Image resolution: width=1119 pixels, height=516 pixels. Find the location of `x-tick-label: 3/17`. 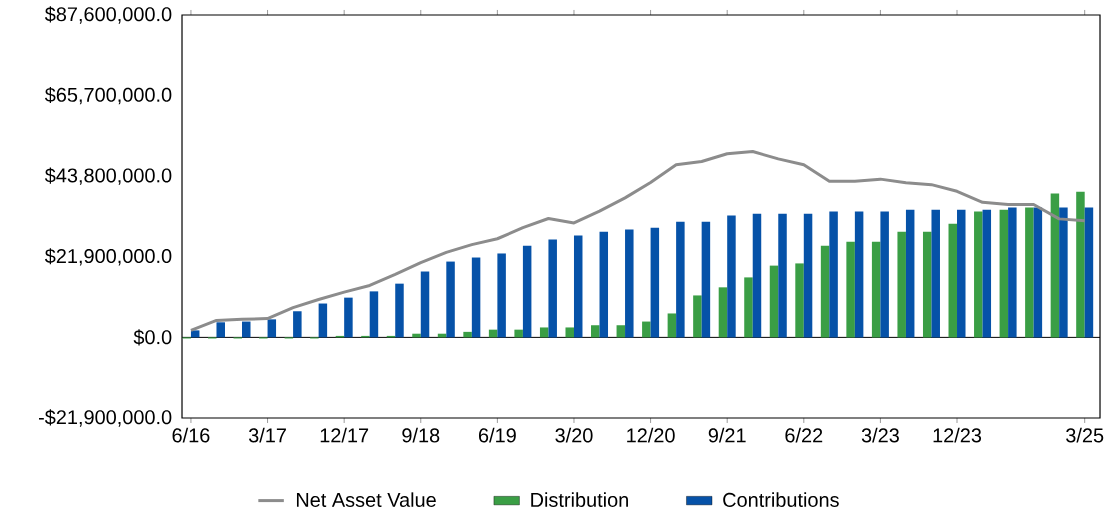

x-tick-label: 3/17 is located at coordinates (267, 435).